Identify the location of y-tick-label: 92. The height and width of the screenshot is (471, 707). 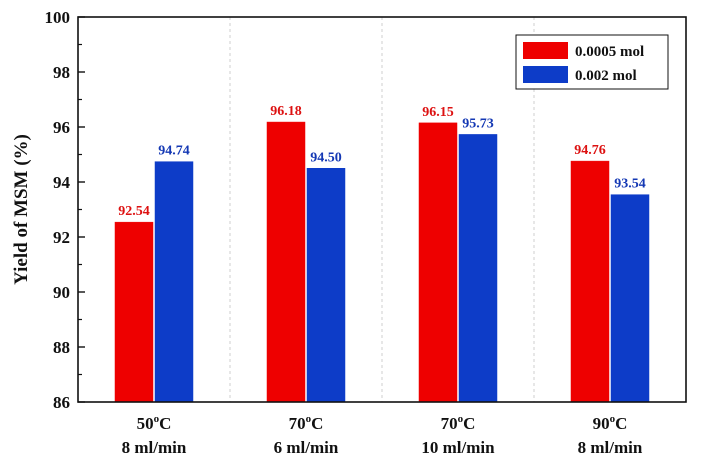
(61, 237).